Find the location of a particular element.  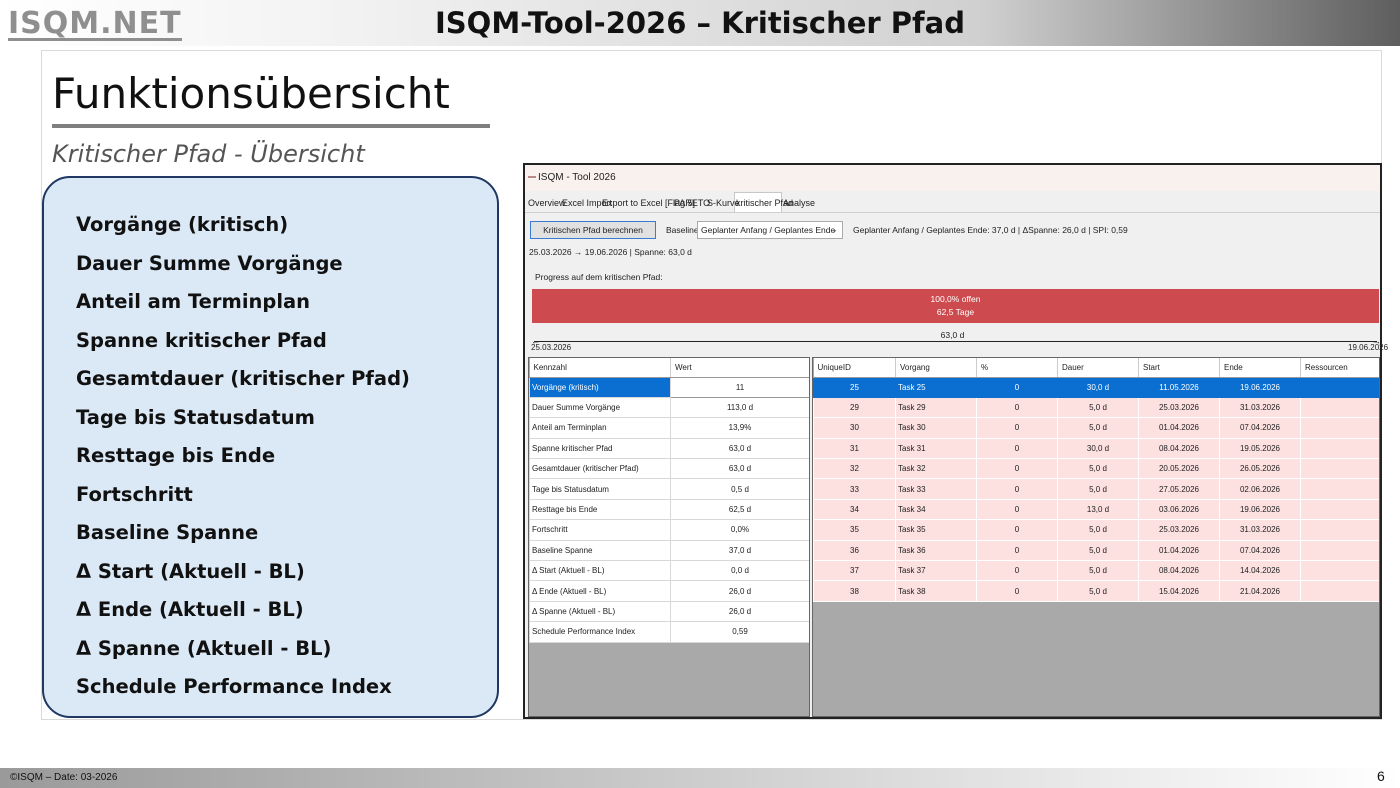

kpi-name-cell: Dauer Summe Vorgänge is located at coordinates (600, 407).